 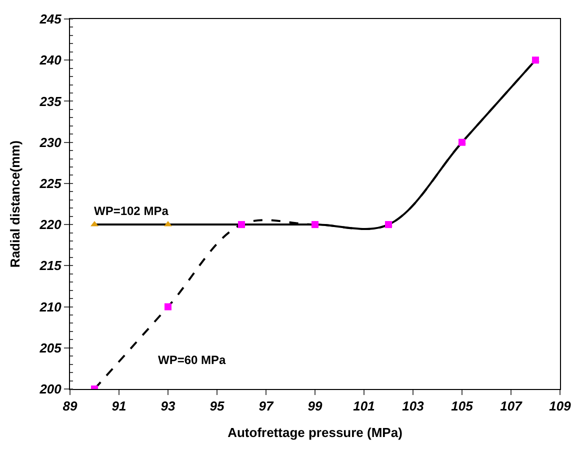 I want to click on y-tick-label: 225, so click(x=50, y=183).